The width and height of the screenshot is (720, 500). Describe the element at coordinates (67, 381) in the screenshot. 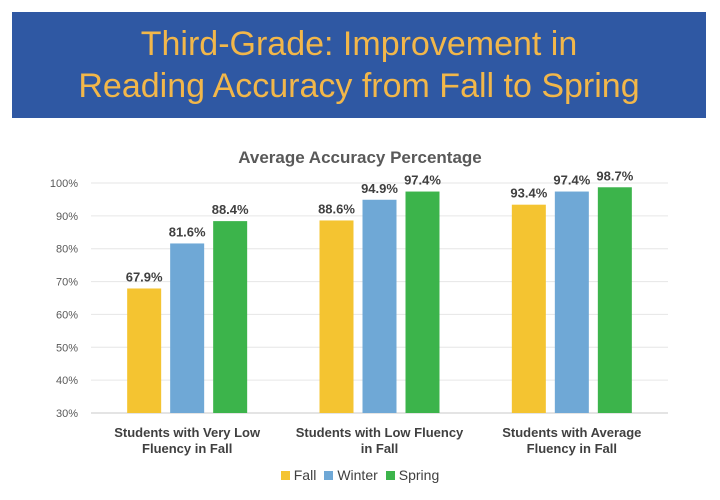

I see `y-tick-label: 40%` at that location.